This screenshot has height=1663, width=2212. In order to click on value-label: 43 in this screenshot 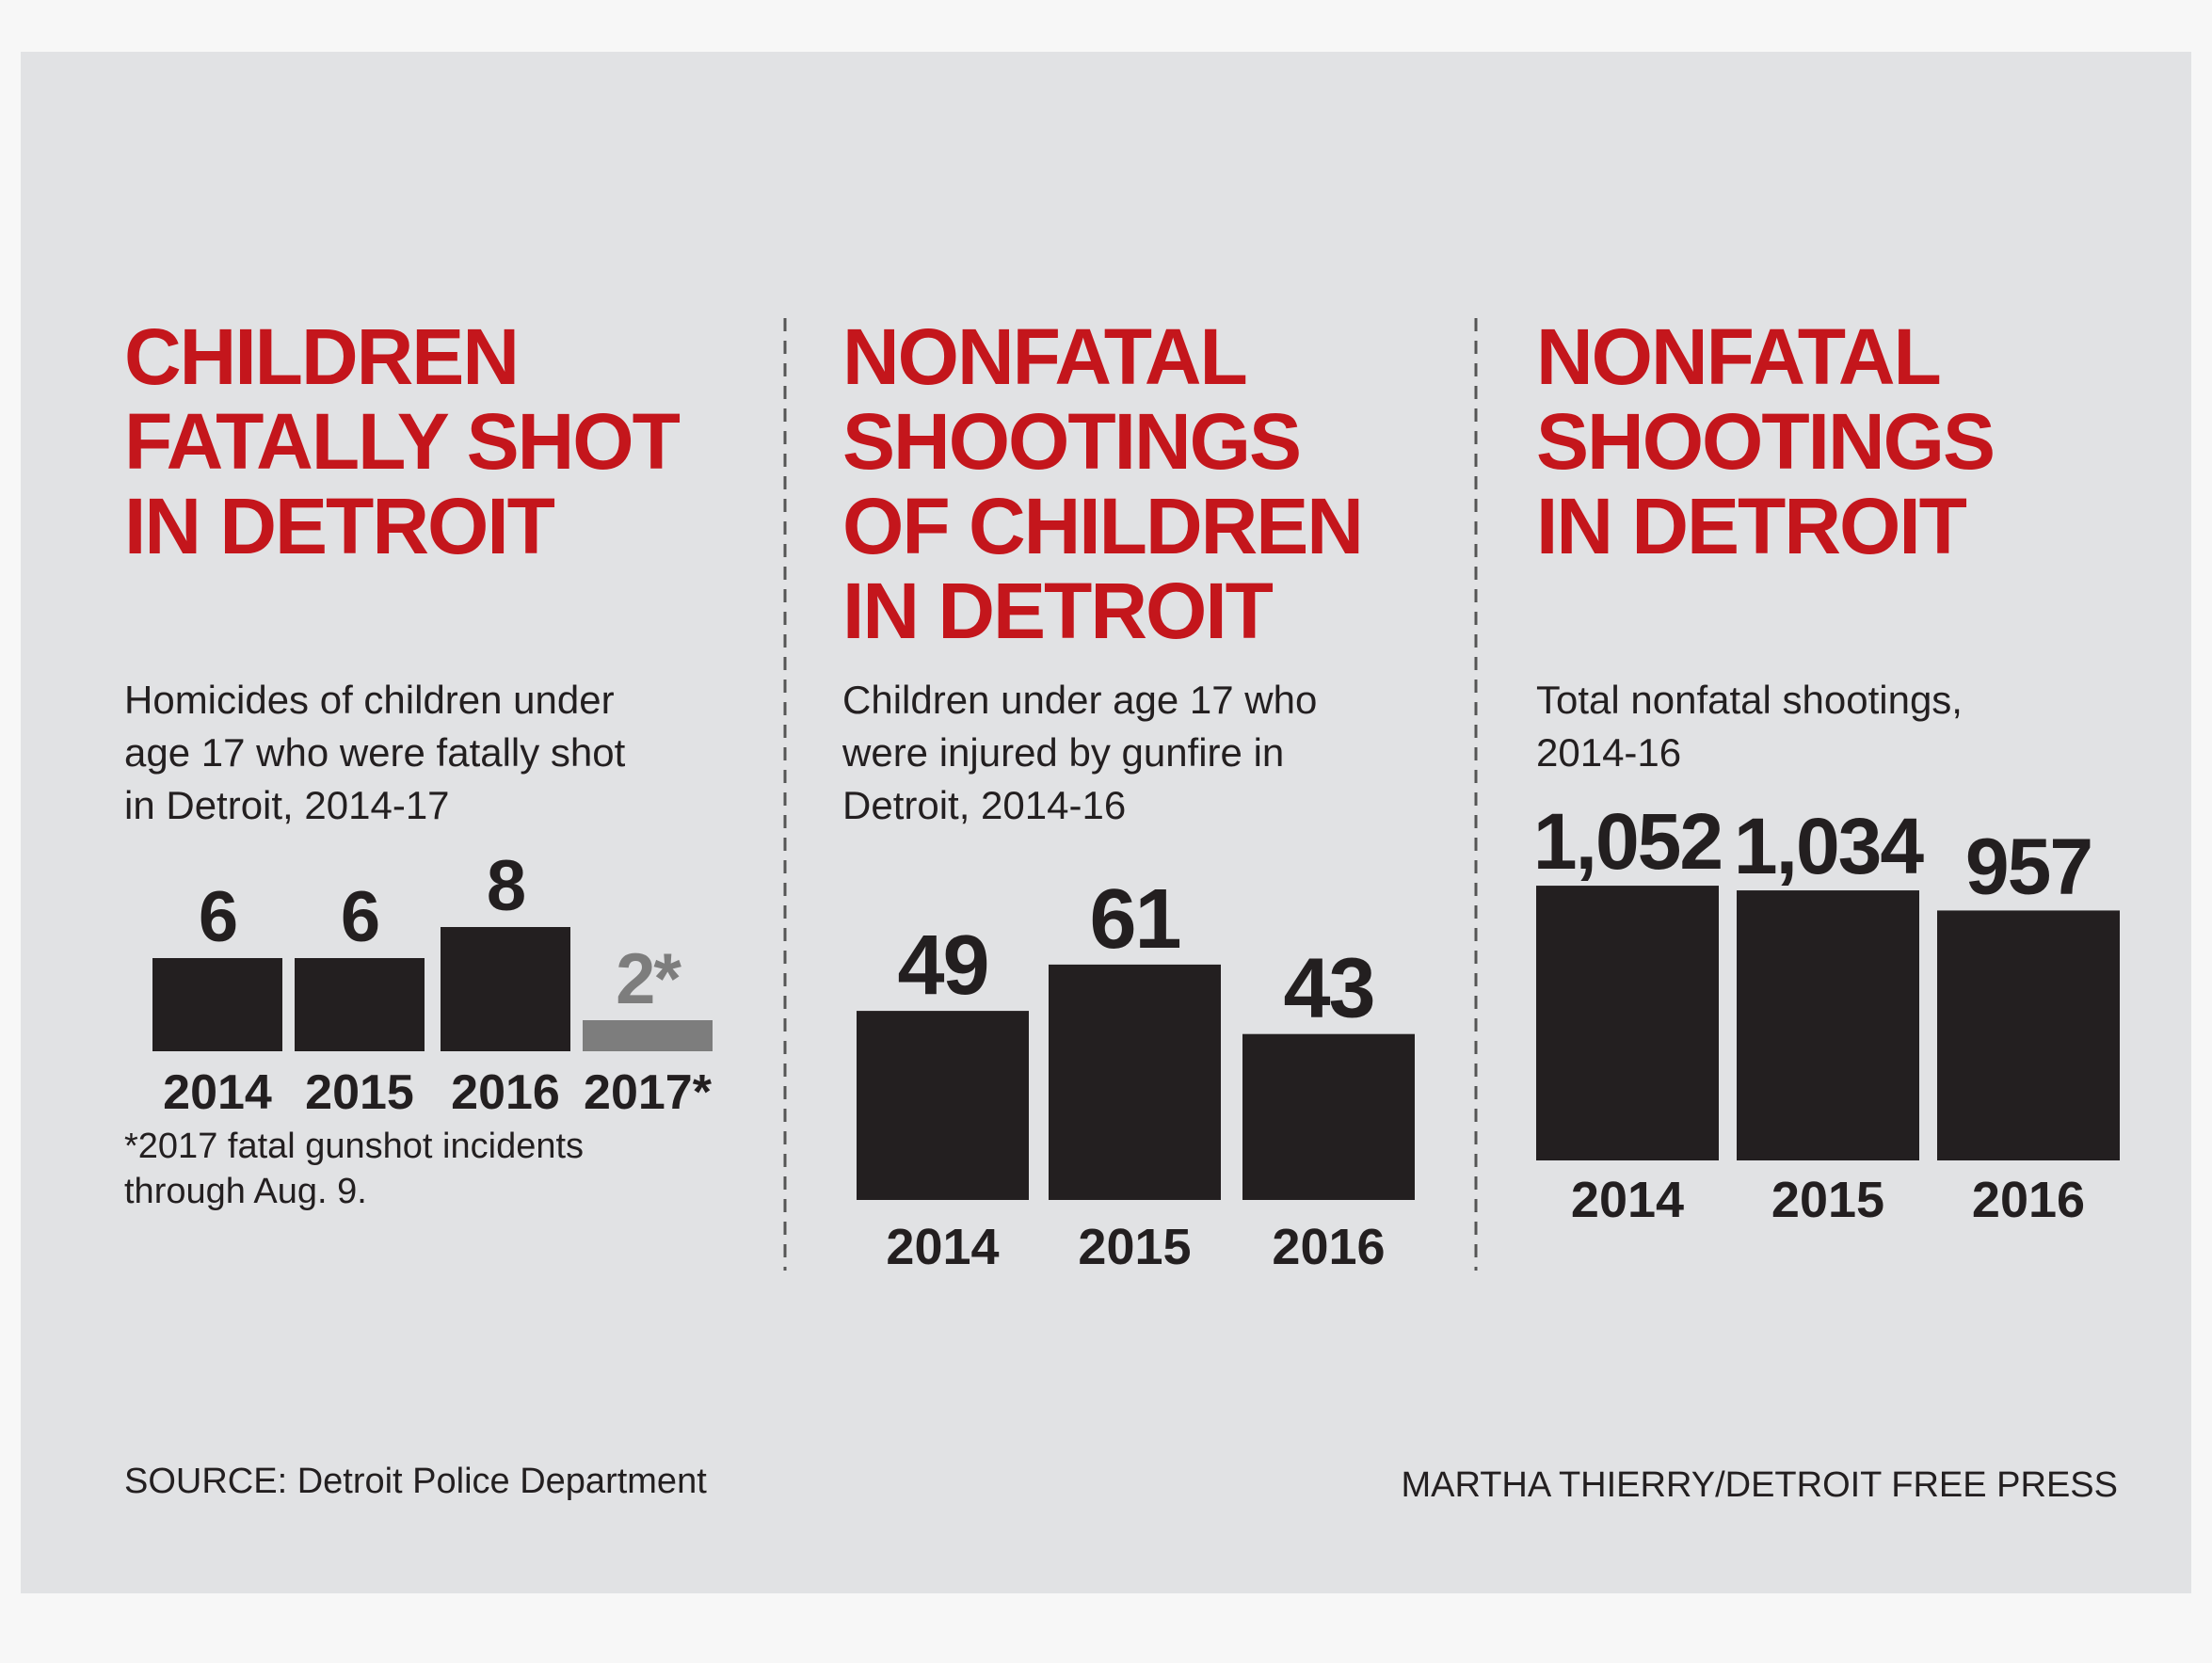, I will do `click(1328, 989)`.